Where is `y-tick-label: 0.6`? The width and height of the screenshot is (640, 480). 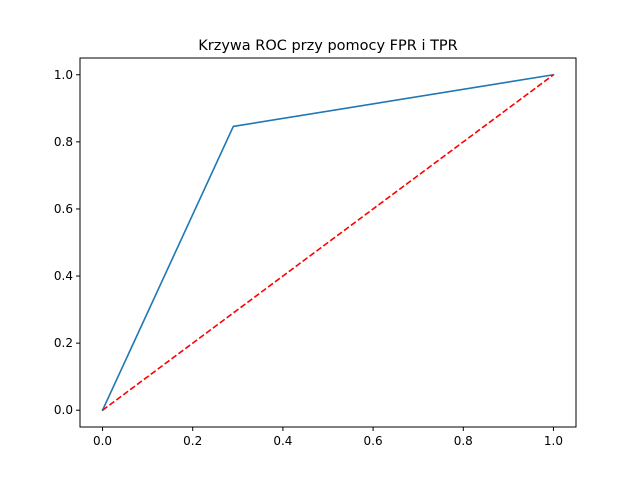 y-tick-label: 0.6 is located at coordinates (63, 209).